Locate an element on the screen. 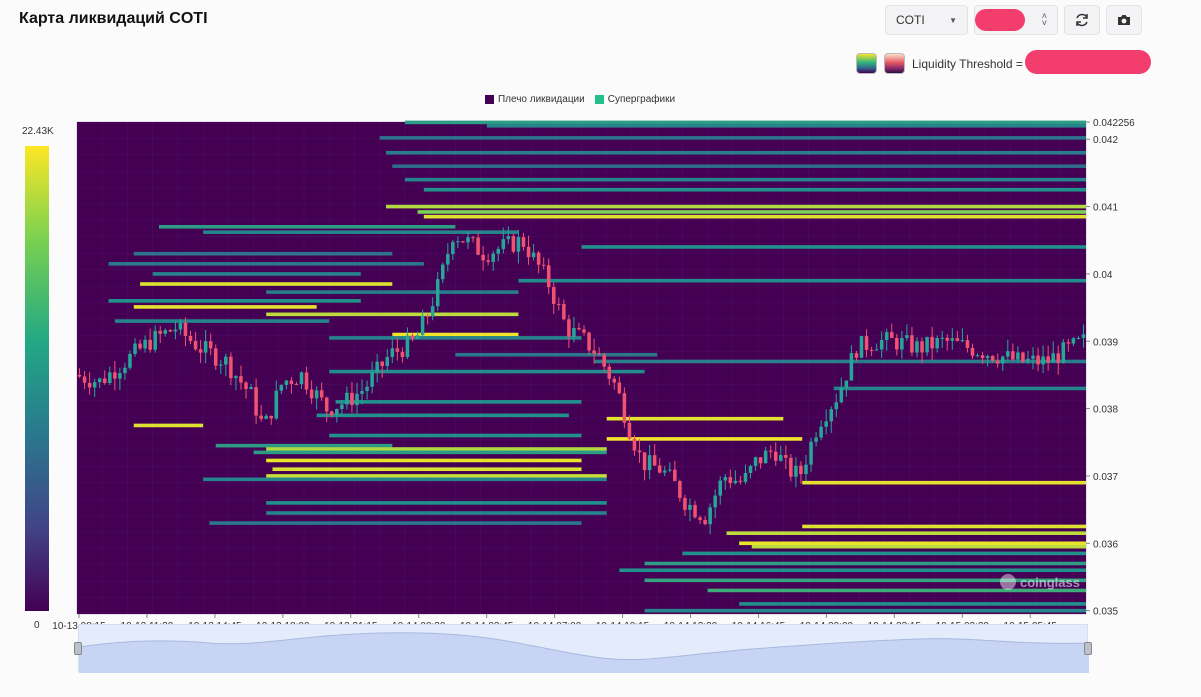  chart-legend: Плечо ликвидации Суперграфики is located at coordinates (580, 99).